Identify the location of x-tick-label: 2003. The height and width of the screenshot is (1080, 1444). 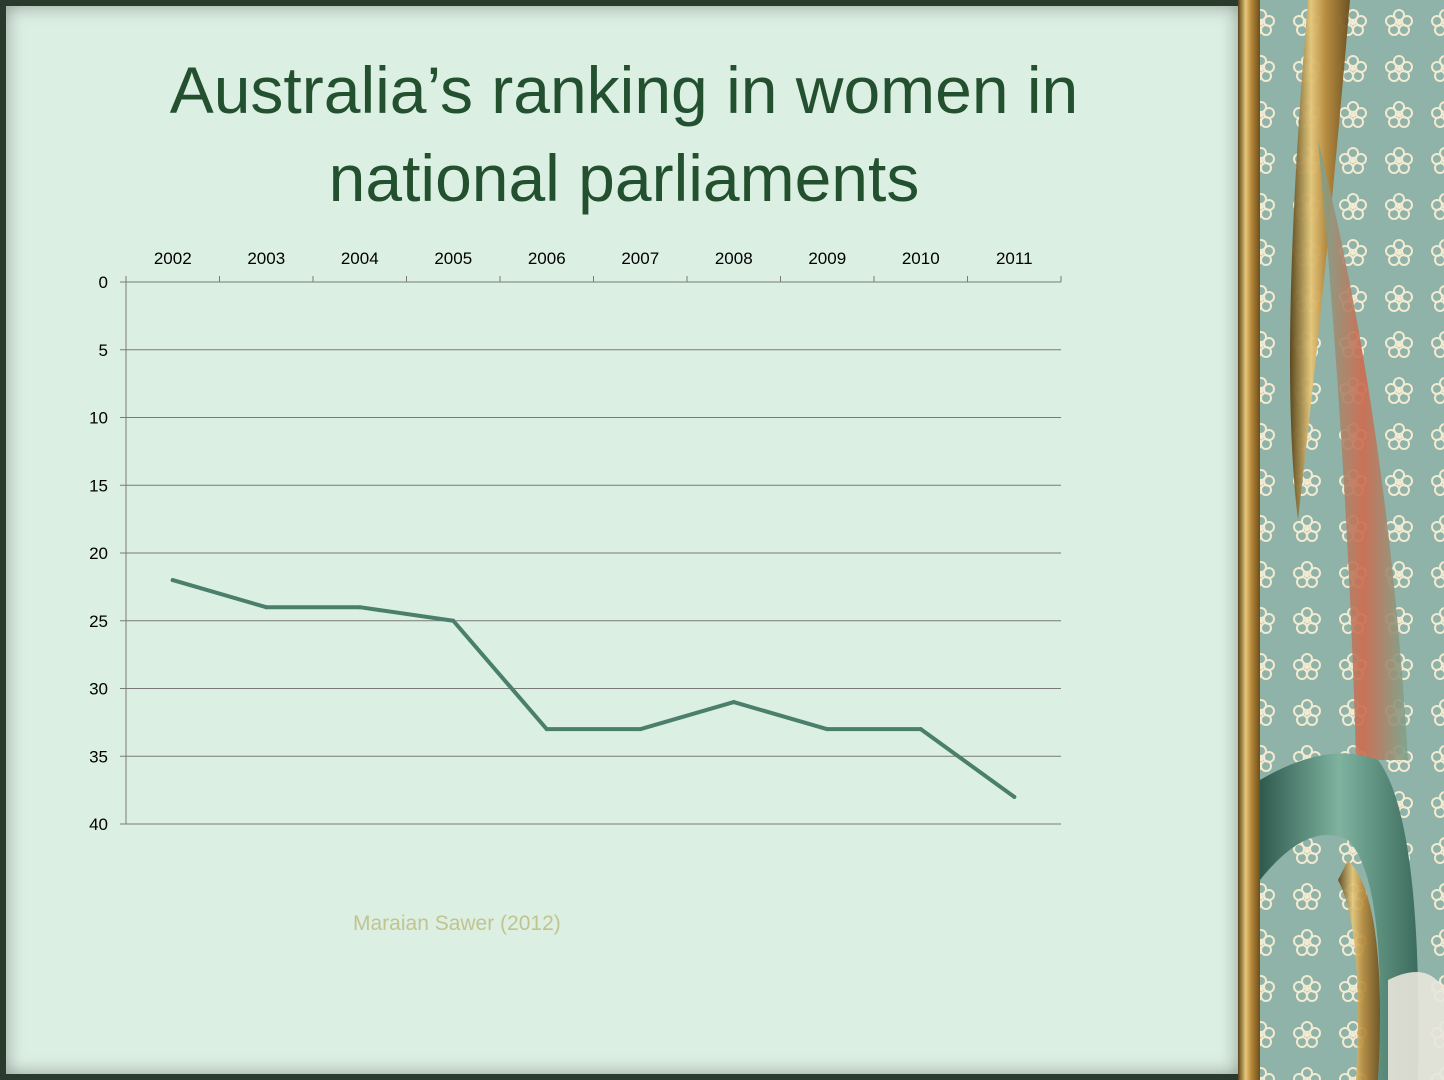
(266, 258).